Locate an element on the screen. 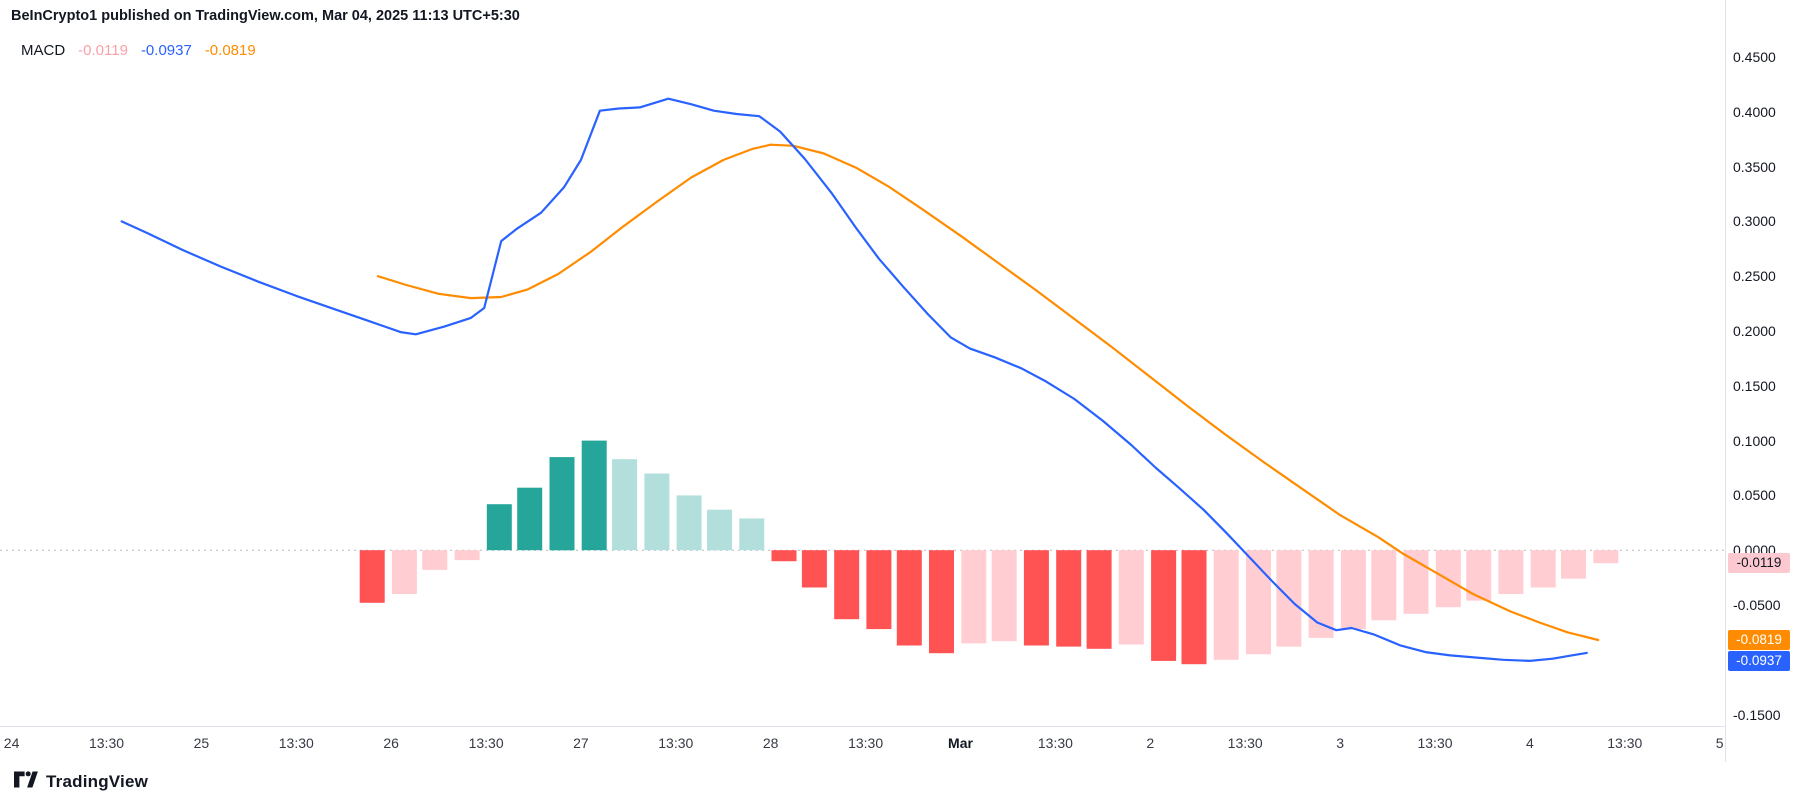 The width and height of the screenshot is (1804, 803). indicator-name: MACD is located at coordinates (43, 50).